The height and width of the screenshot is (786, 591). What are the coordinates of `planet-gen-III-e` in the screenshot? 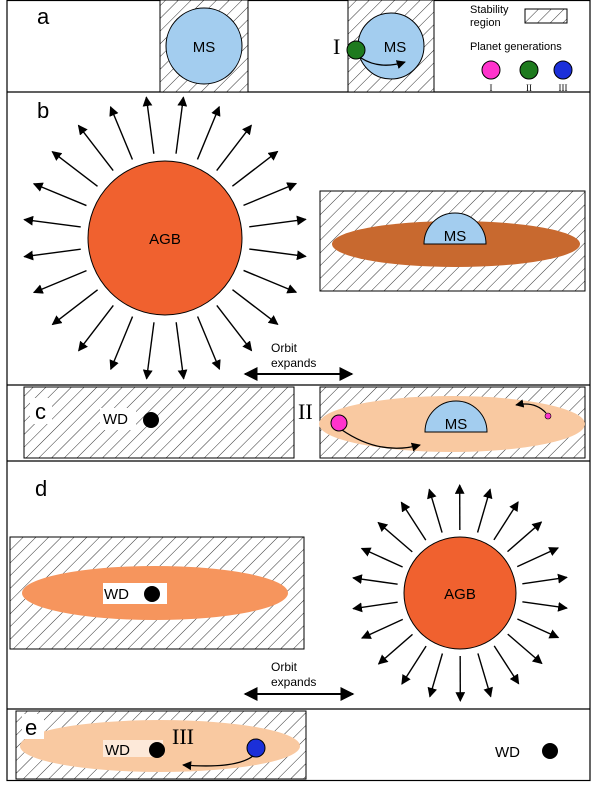 It's located at (256, 748).